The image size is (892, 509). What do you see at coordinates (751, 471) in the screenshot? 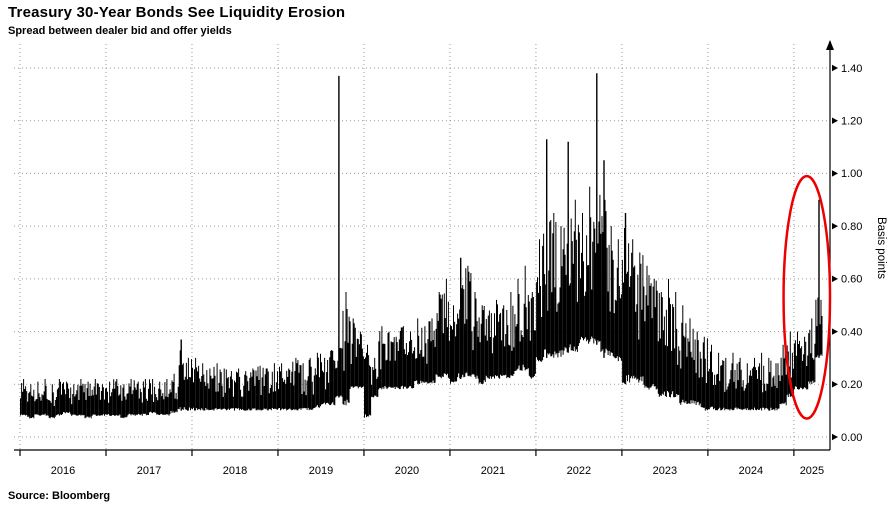
I see `x-tick-label: 2024` at bounding box center [751, 471].